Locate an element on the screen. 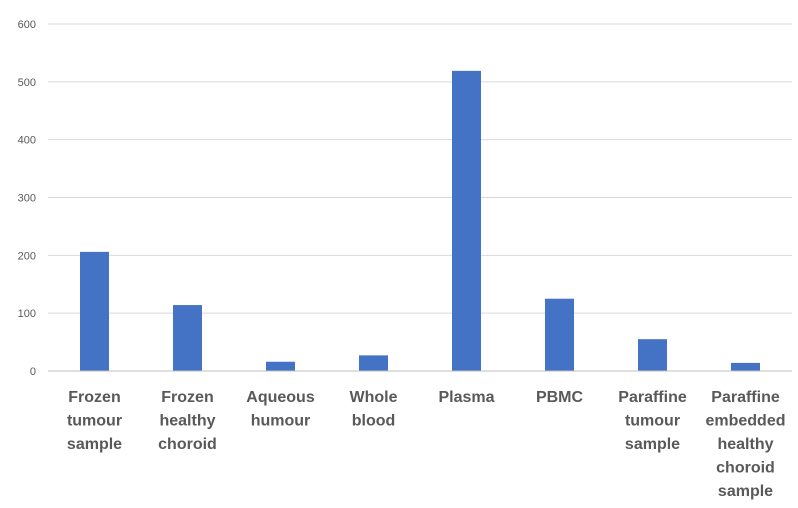  x-tick-label-line: Plasma is located at coordinates (466, 397).